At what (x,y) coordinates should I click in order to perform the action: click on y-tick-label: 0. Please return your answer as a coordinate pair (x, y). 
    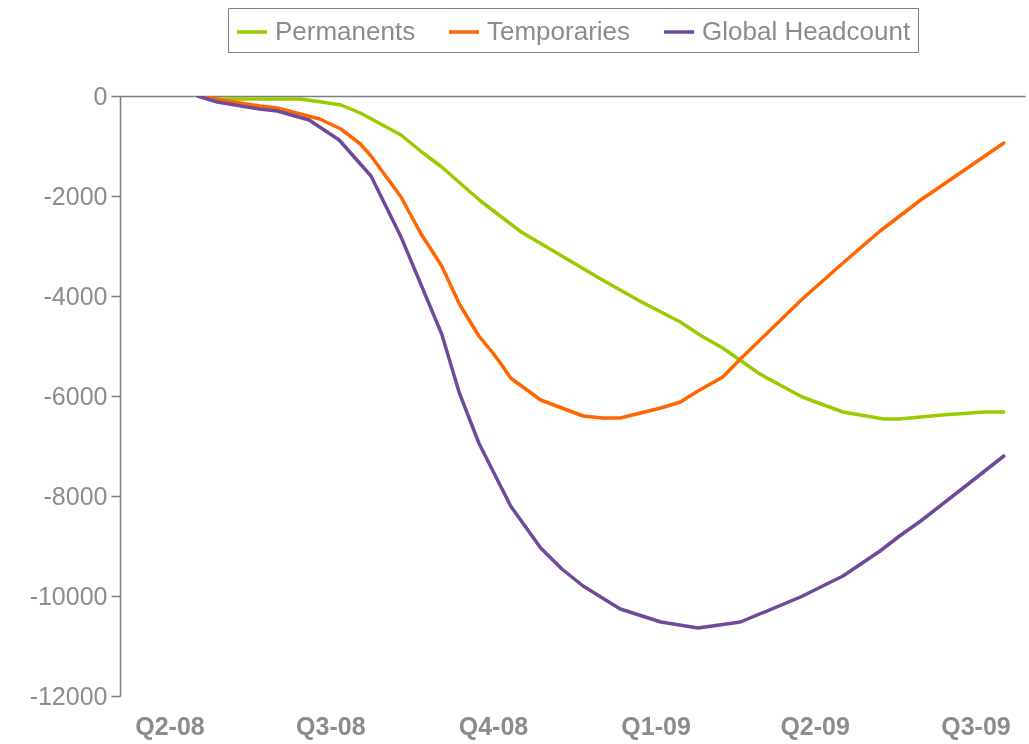
    Looking at the image, I should click on (100, 95).